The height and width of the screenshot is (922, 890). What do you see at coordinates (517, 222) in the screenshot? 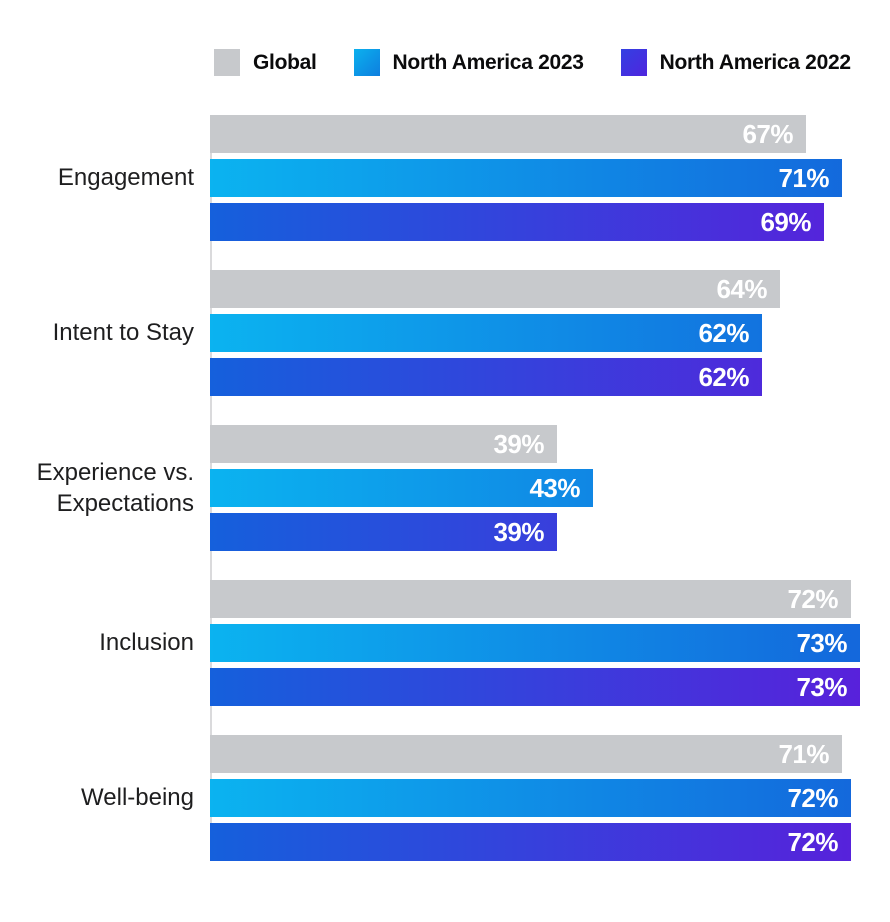
I see `bar: 69%` at bounding box center [517, 222].